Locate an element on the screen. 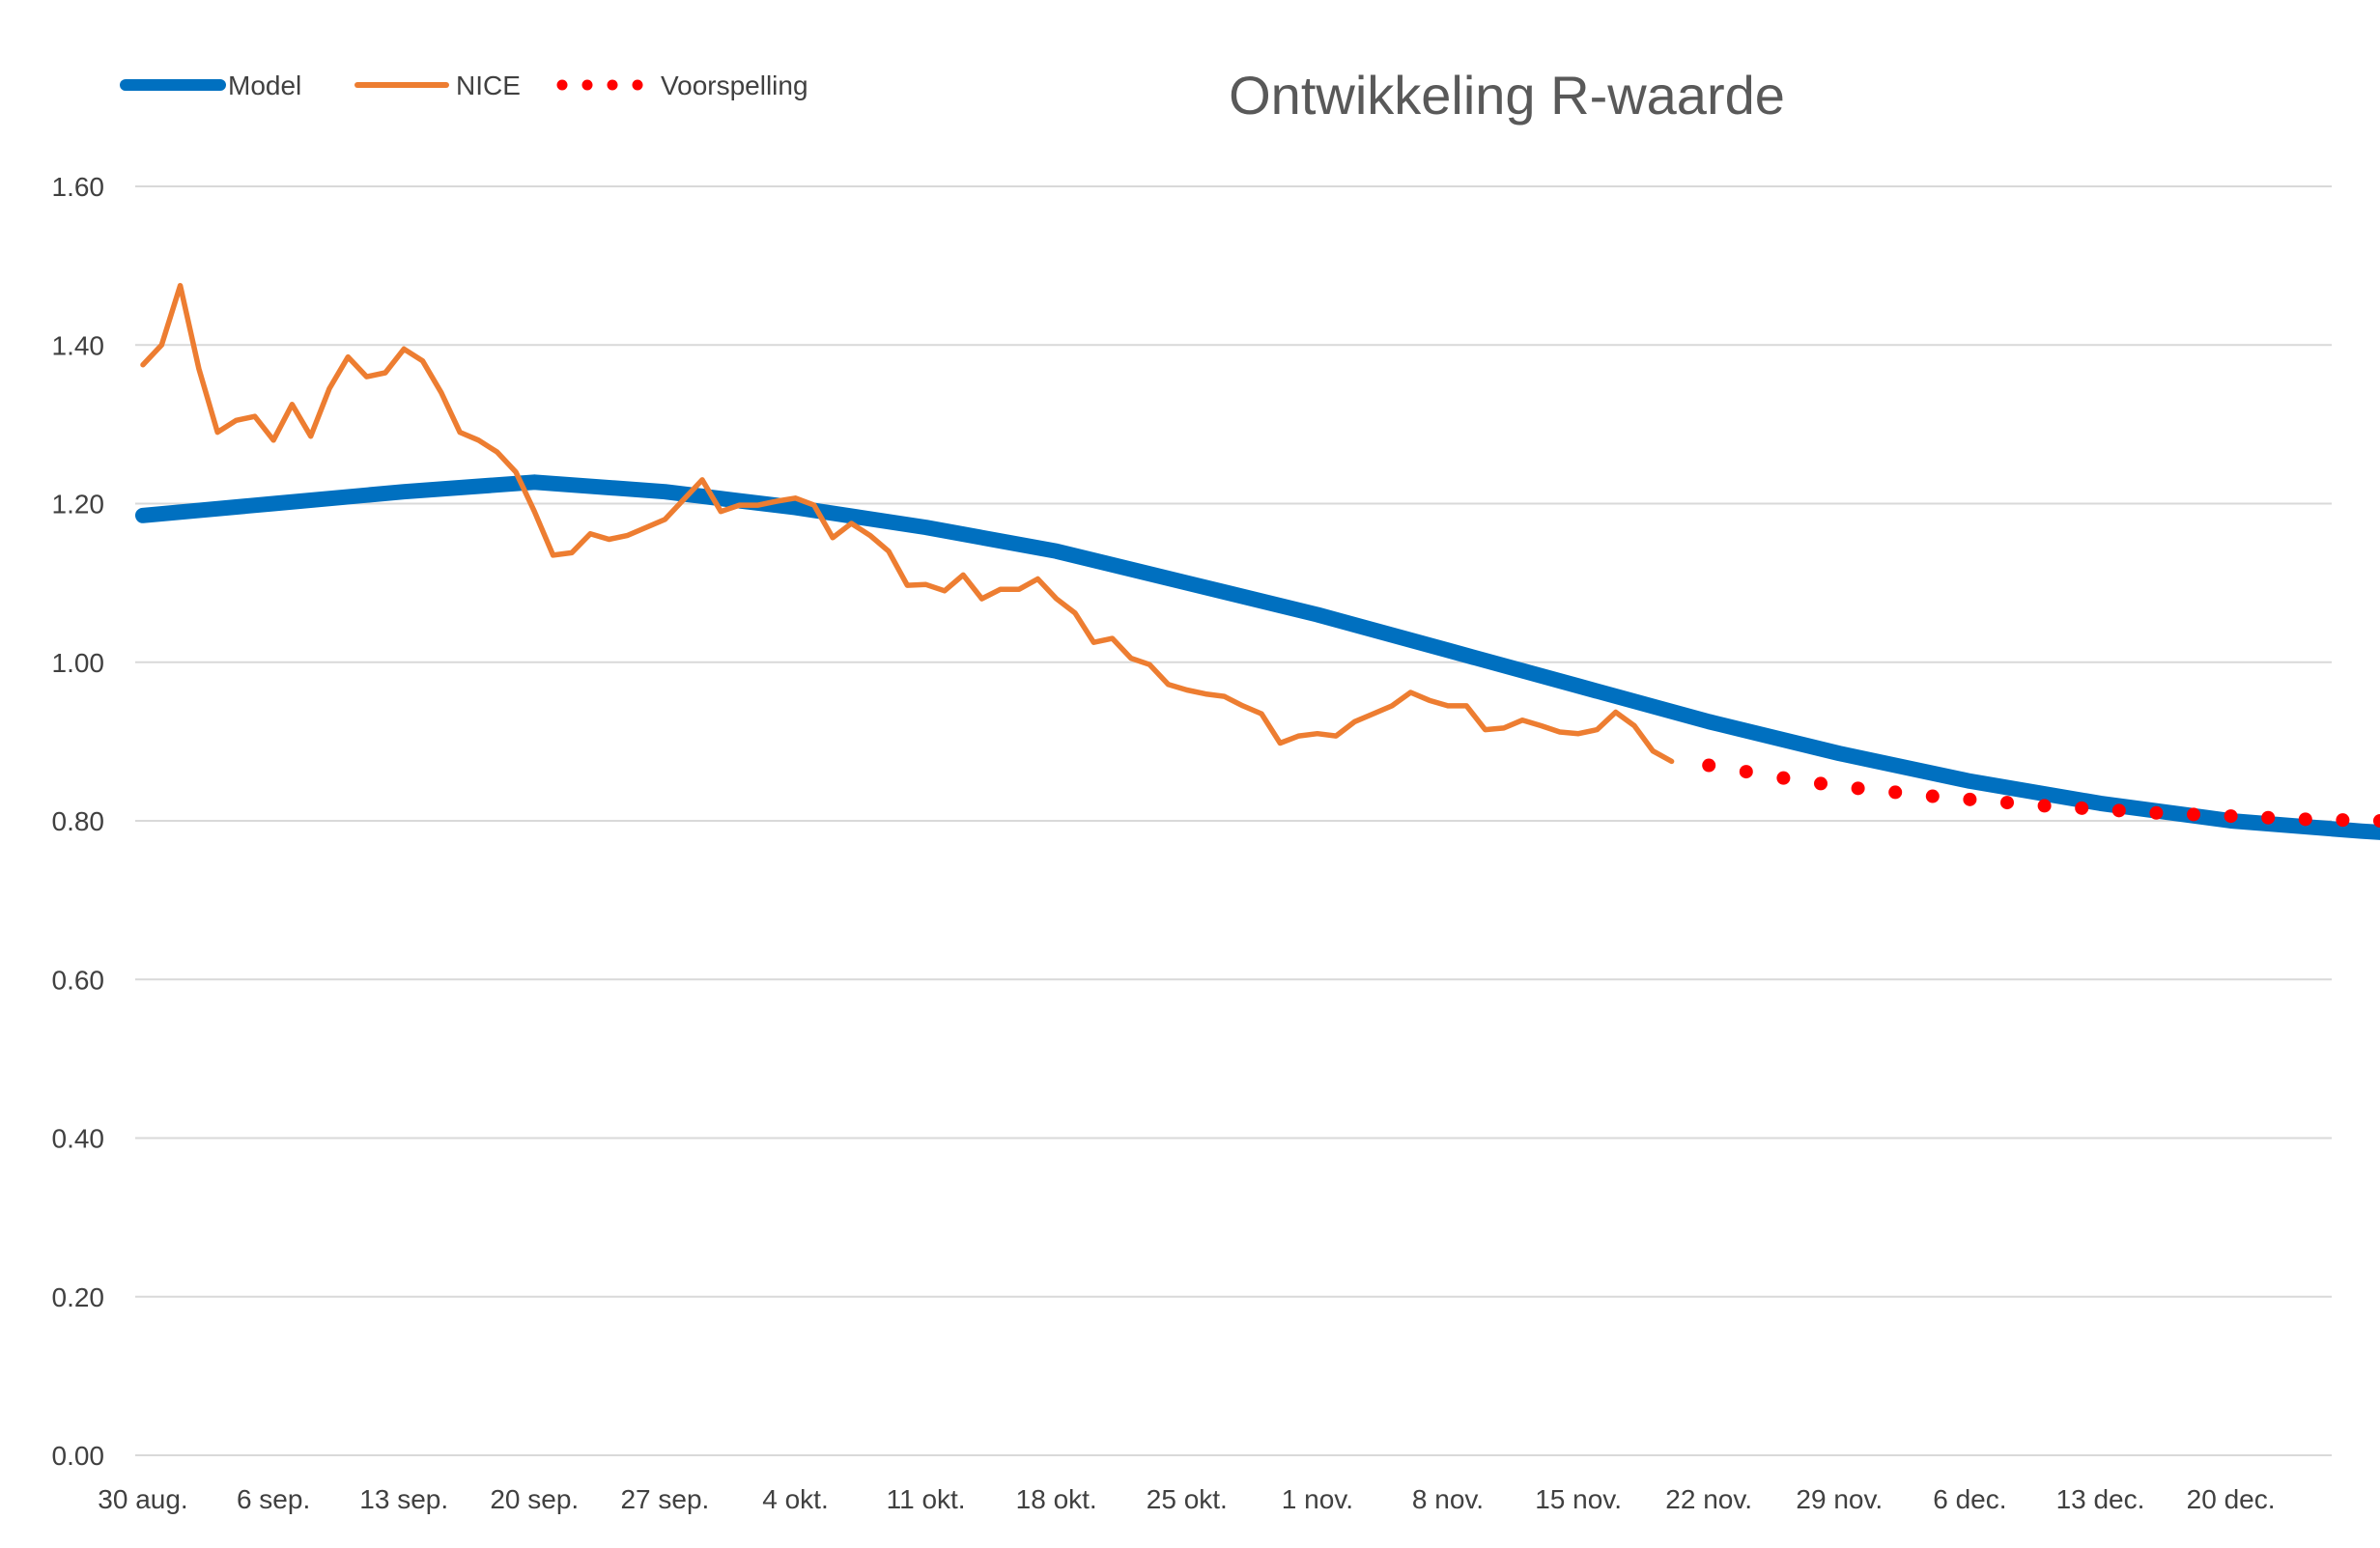 This screenshot has width=2380, height=1548. legend: Model NICE Voorspelling is located at coordinates (464, 85).